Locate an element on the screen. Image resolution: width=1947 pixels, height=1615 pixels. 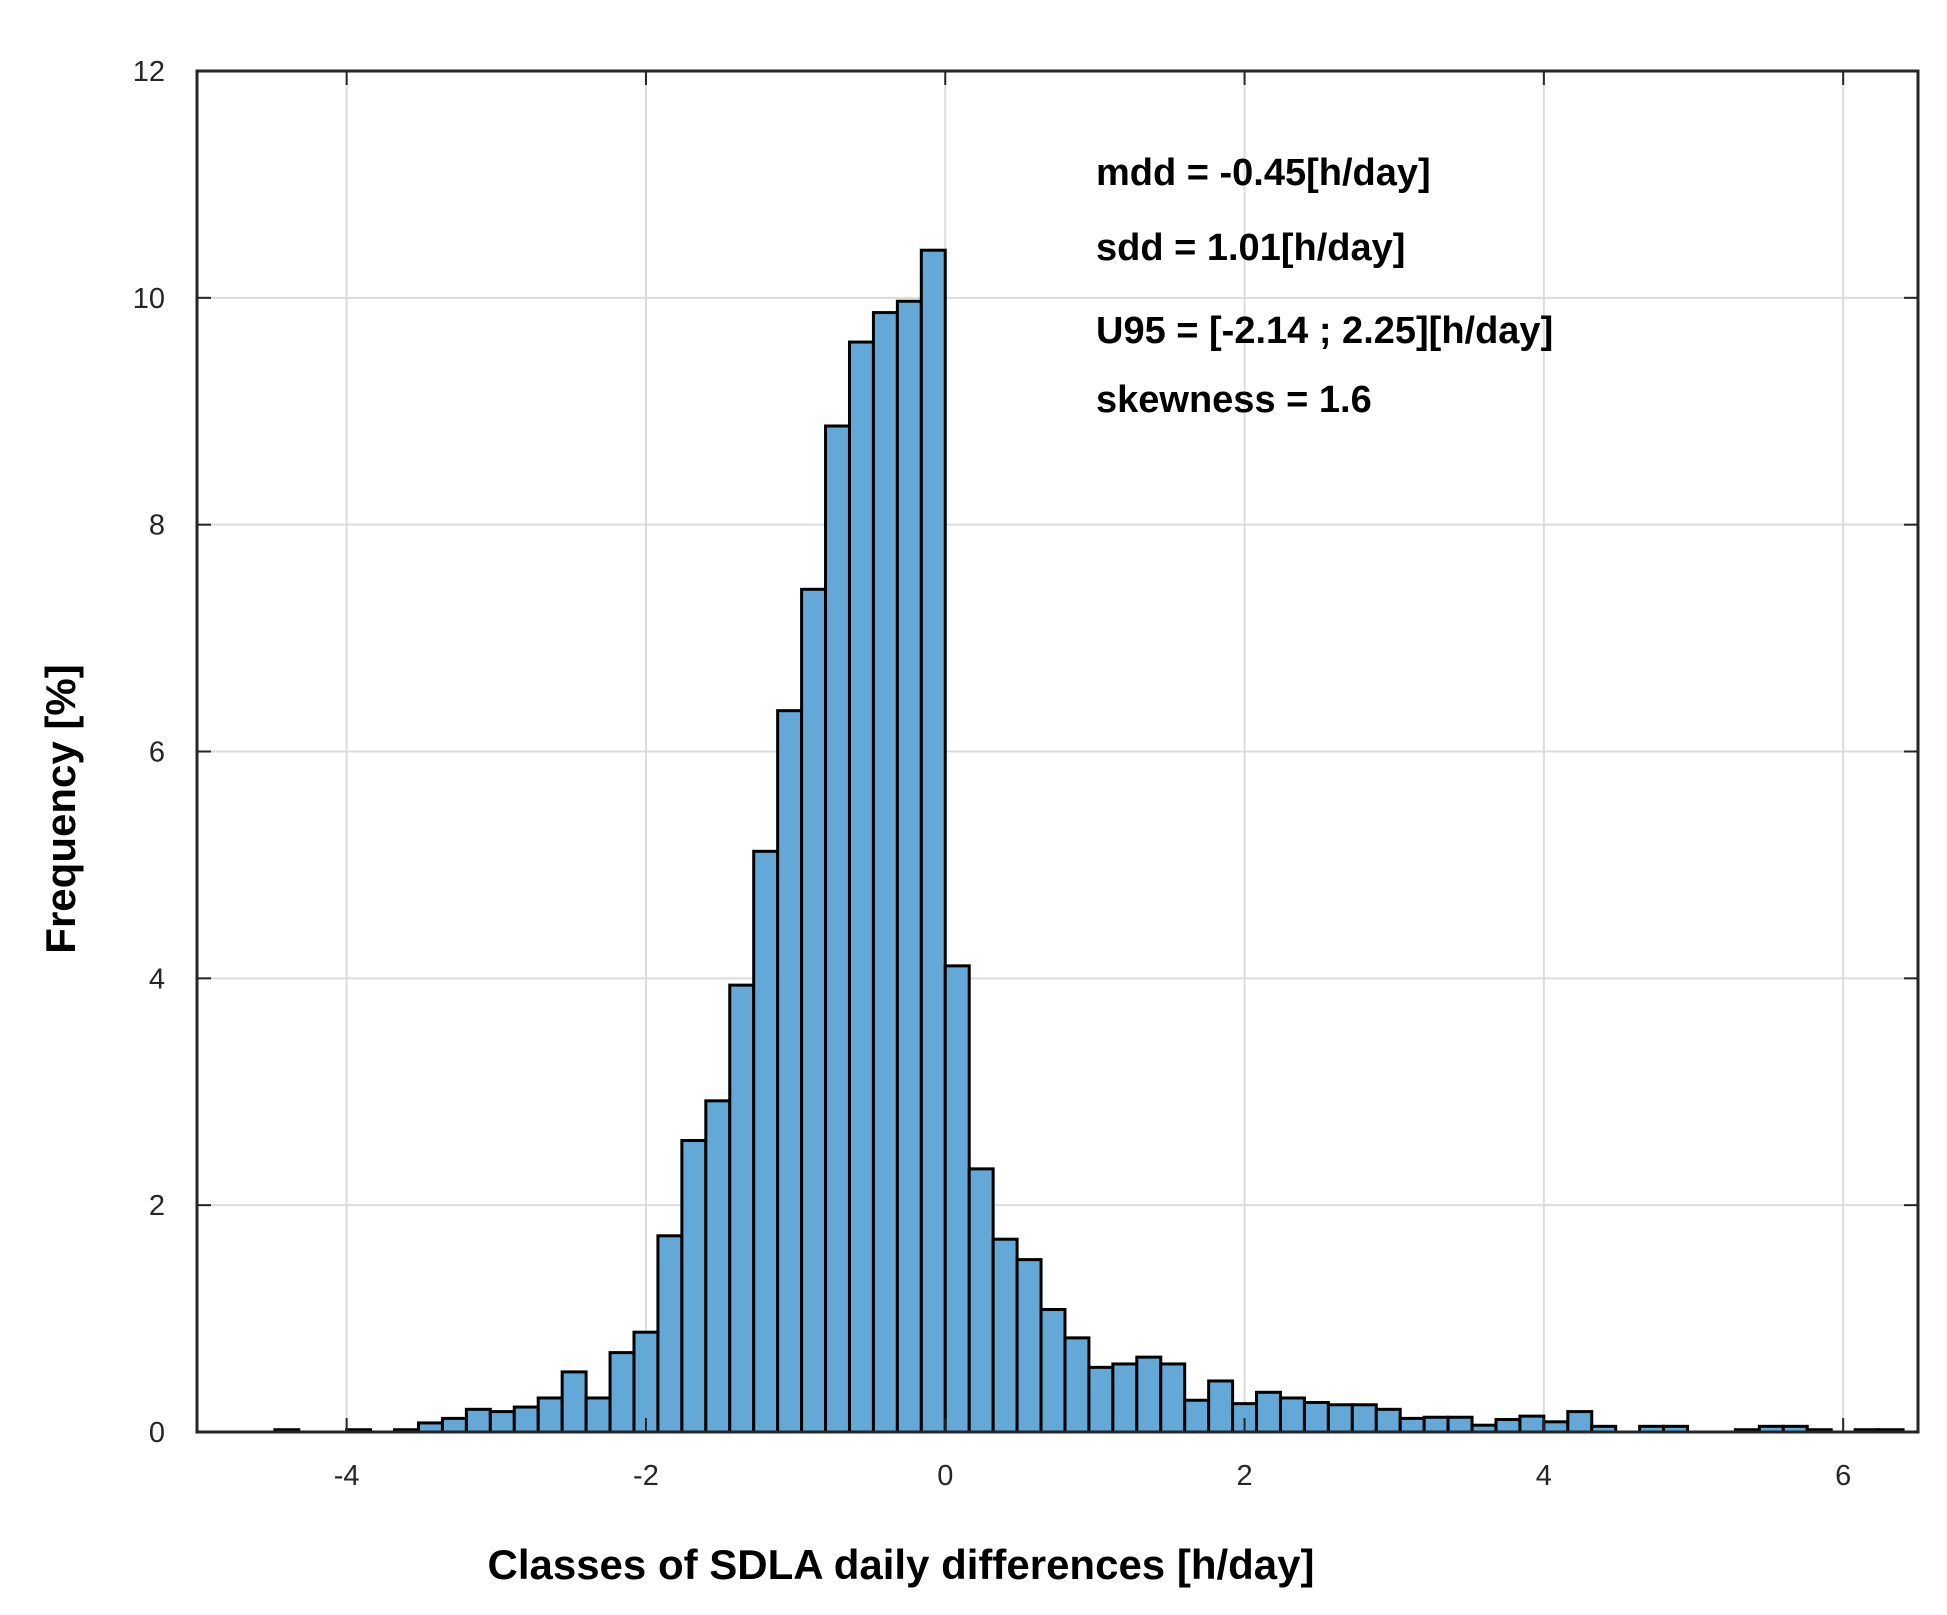
x-tick-label: 2 is located at coordinates (1244, 1476).